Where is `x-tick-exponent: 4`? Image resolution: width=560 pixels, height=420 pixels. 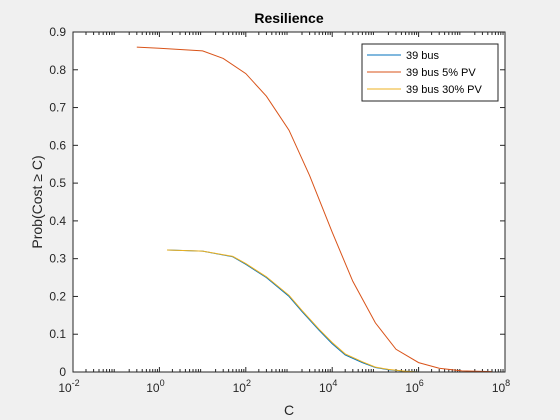 x-tick-exponent: 4 is located at coordinates (334, 383).